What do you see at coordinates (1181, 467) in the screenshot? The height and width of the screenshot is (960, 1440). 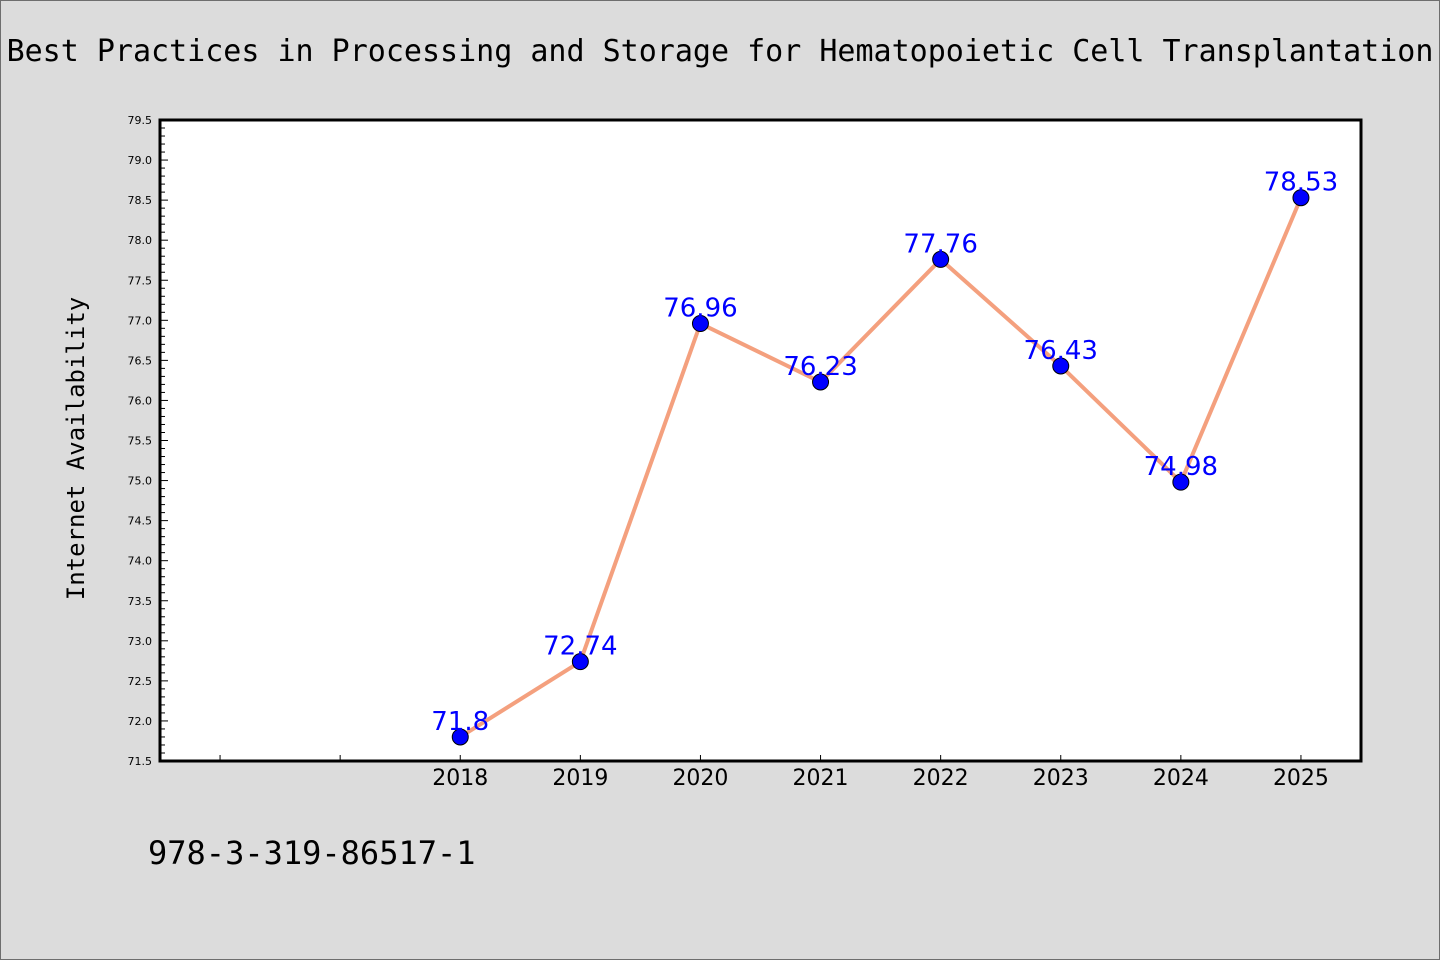 I see `data-label: 74.98` at bounding box center [1181, 467].